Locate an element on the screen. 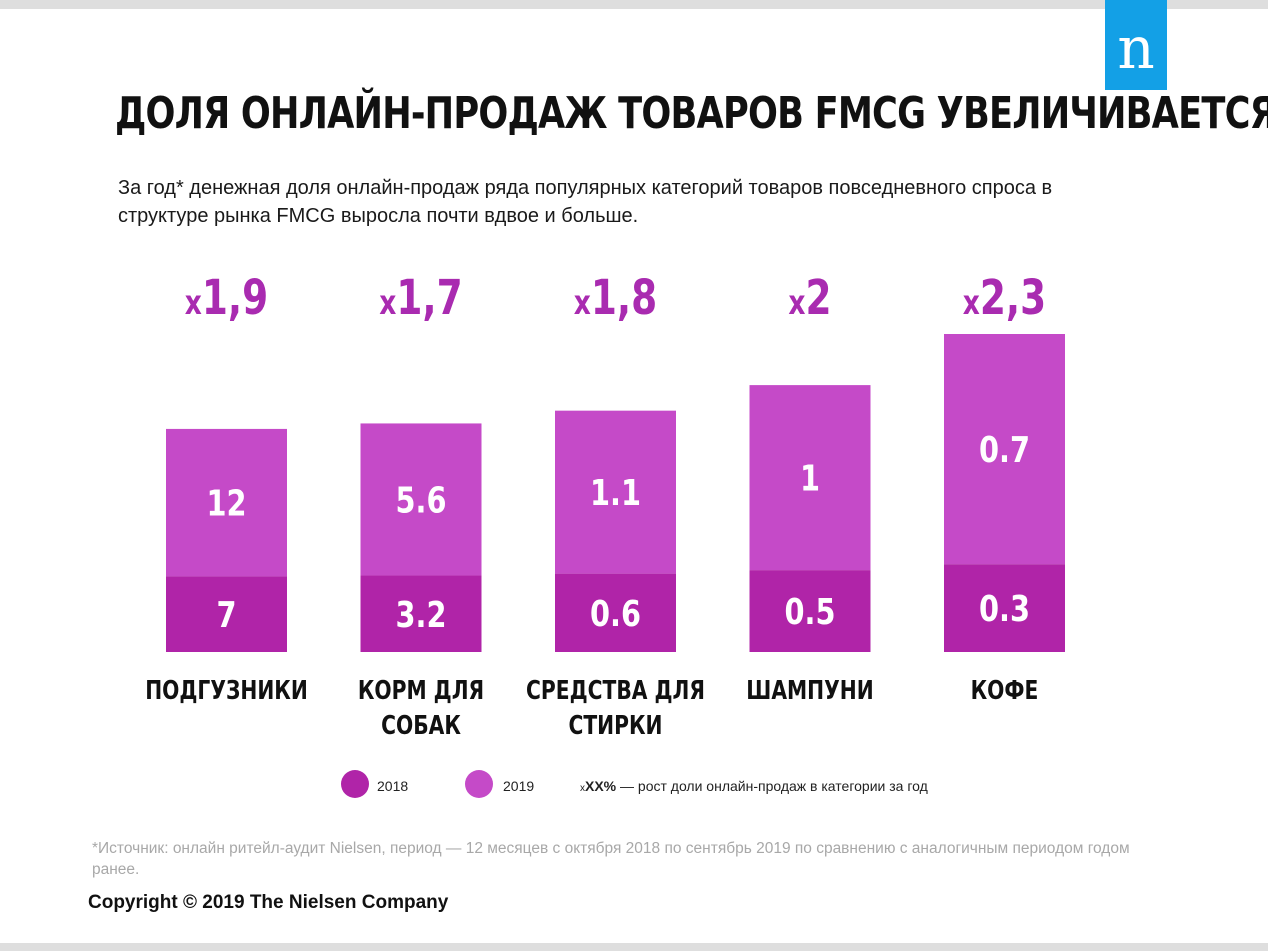 This screenshot has height=951, width=1268. data-label-2019: 0.7 is located at coordinates (1004, 450).